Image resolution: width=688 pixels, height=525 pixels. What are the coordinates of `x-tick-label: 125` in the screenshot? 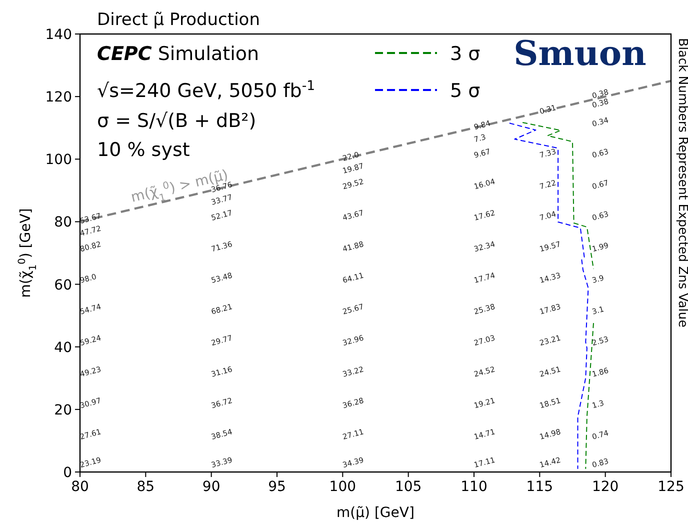 It's located at (671, 487).